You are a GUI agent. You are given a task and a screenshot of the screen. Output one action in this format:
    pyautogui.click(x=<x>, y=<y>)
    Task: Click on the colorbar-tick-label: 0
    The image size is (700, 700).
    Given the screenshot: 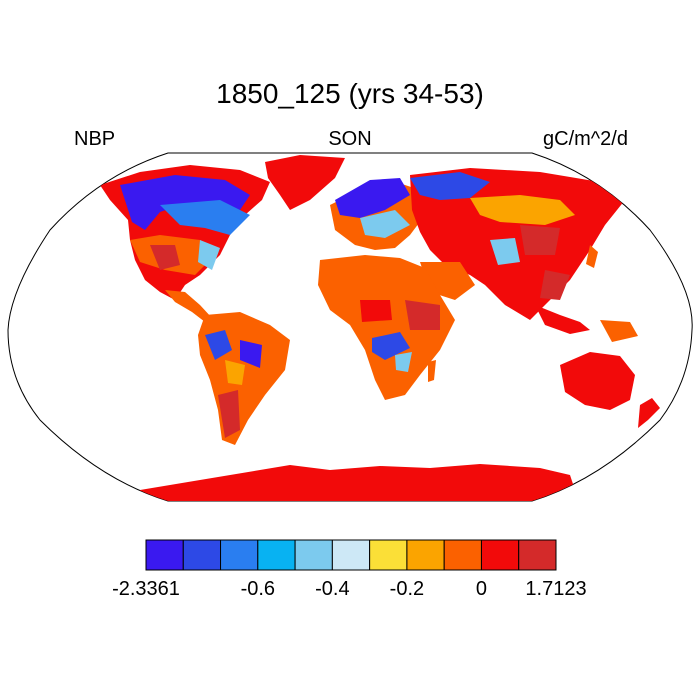 What is the action you would take?
    pyautogui.click(x=481, y=589)
    